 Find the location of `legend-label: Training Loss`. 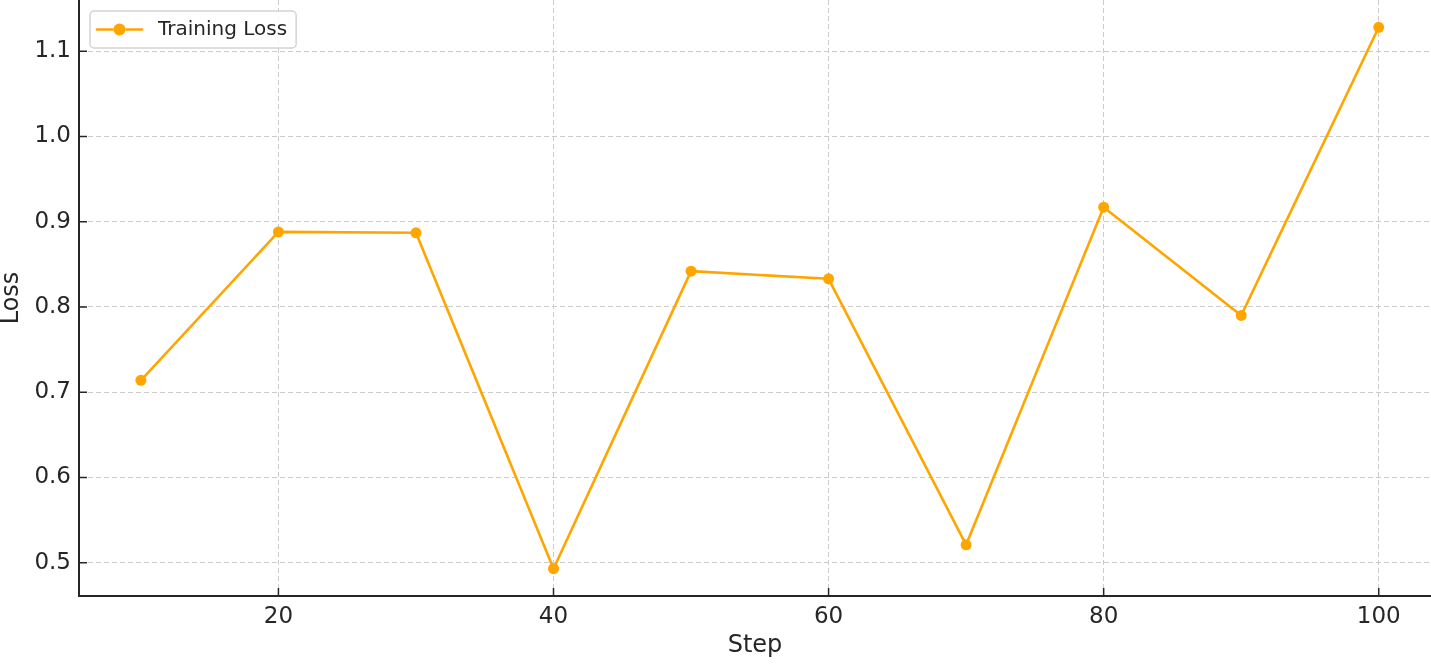

legend-label: Training Loss is located at coordinates (222, 27).